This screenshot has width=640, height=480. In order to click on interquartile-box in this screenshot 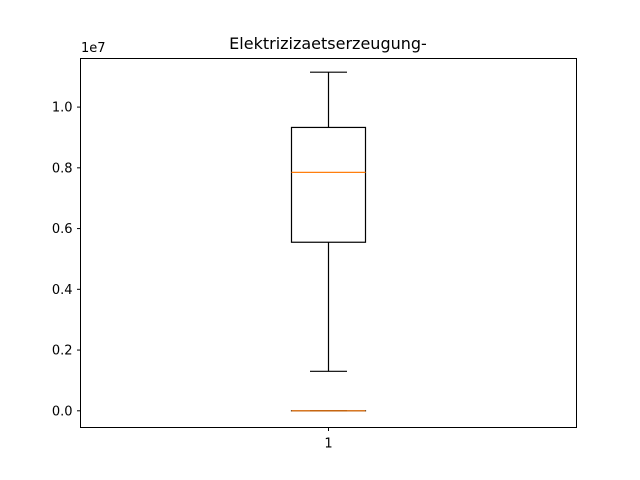, I will do `click(328, 184)`.